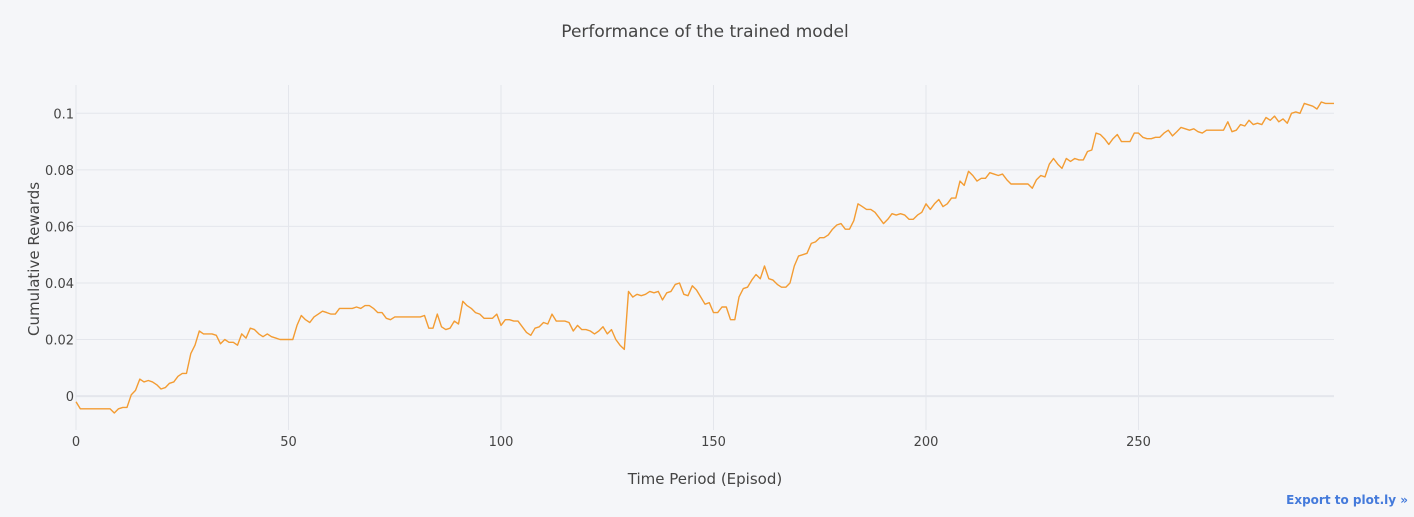 The width and height of the screenshot is (1414, 517). What do you see at coordinates (59, 284) in the screenshot?
I see `y-tick-label: 0.04` at bounding box center [59, 284].